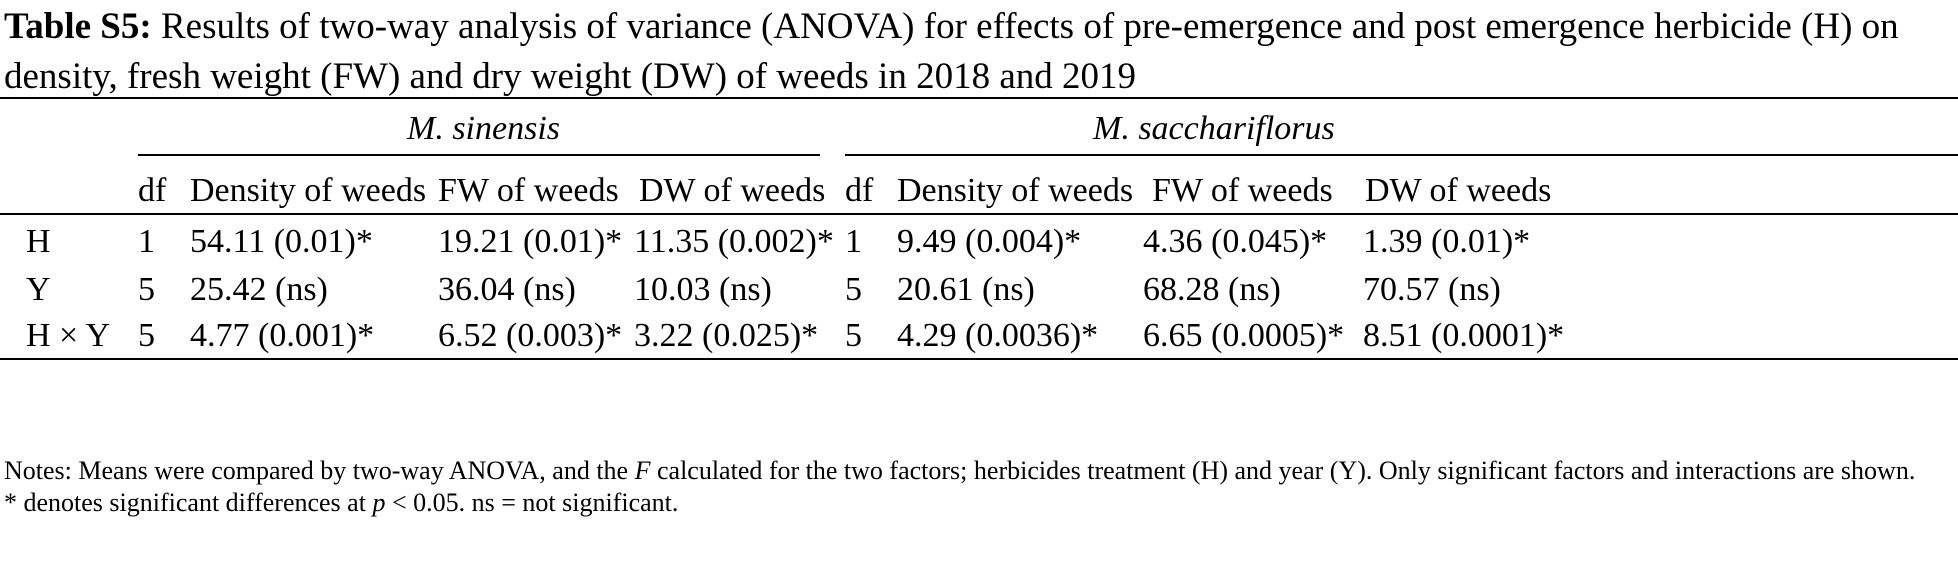 This screenshot has width=1958, height=566. Describe the element at coordinates (1235, 241) in the screenshot. I see `table-cell: 4.36 (0.045)*` at that location.